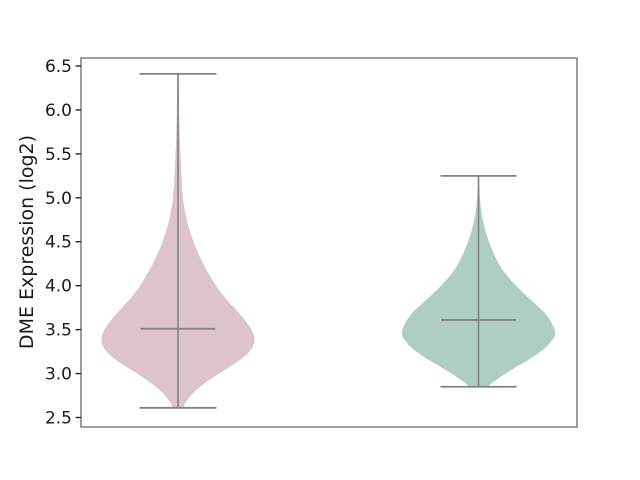 The image size is (640, 480). Describe the element at coordinates (58, 331) in the screenshot. I see `y-tick-label: 3.5` at that location.